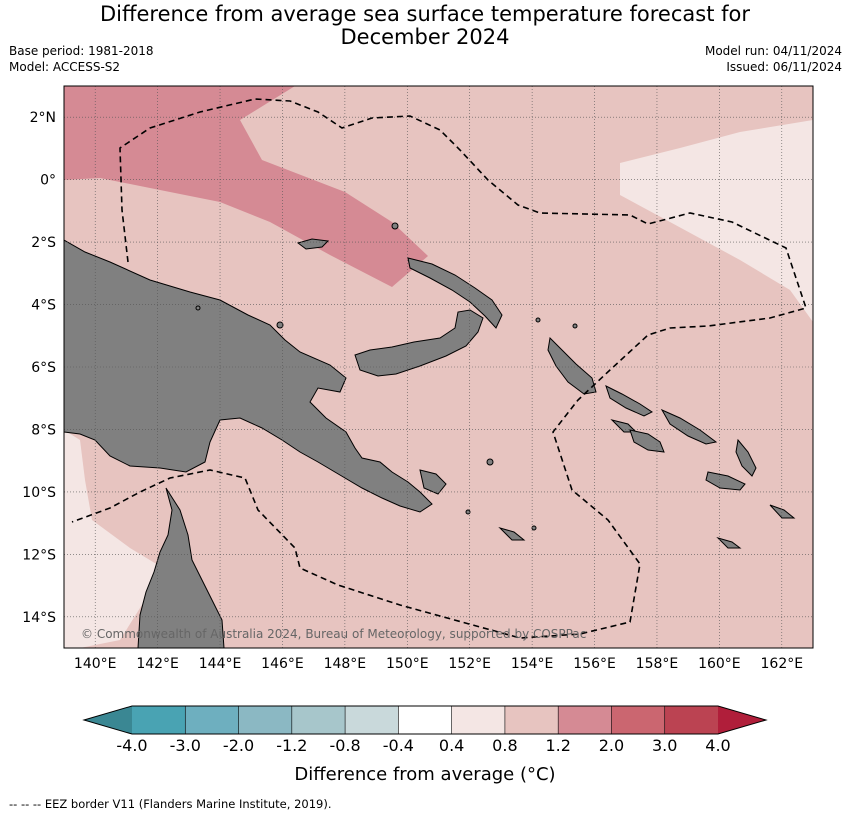 The height and width of the screenshot is (816, 850). Describe the element at coordinates (111, 539) in the screenshot. I see `anomaly-band-0p4-0p8-southwest` at that location.